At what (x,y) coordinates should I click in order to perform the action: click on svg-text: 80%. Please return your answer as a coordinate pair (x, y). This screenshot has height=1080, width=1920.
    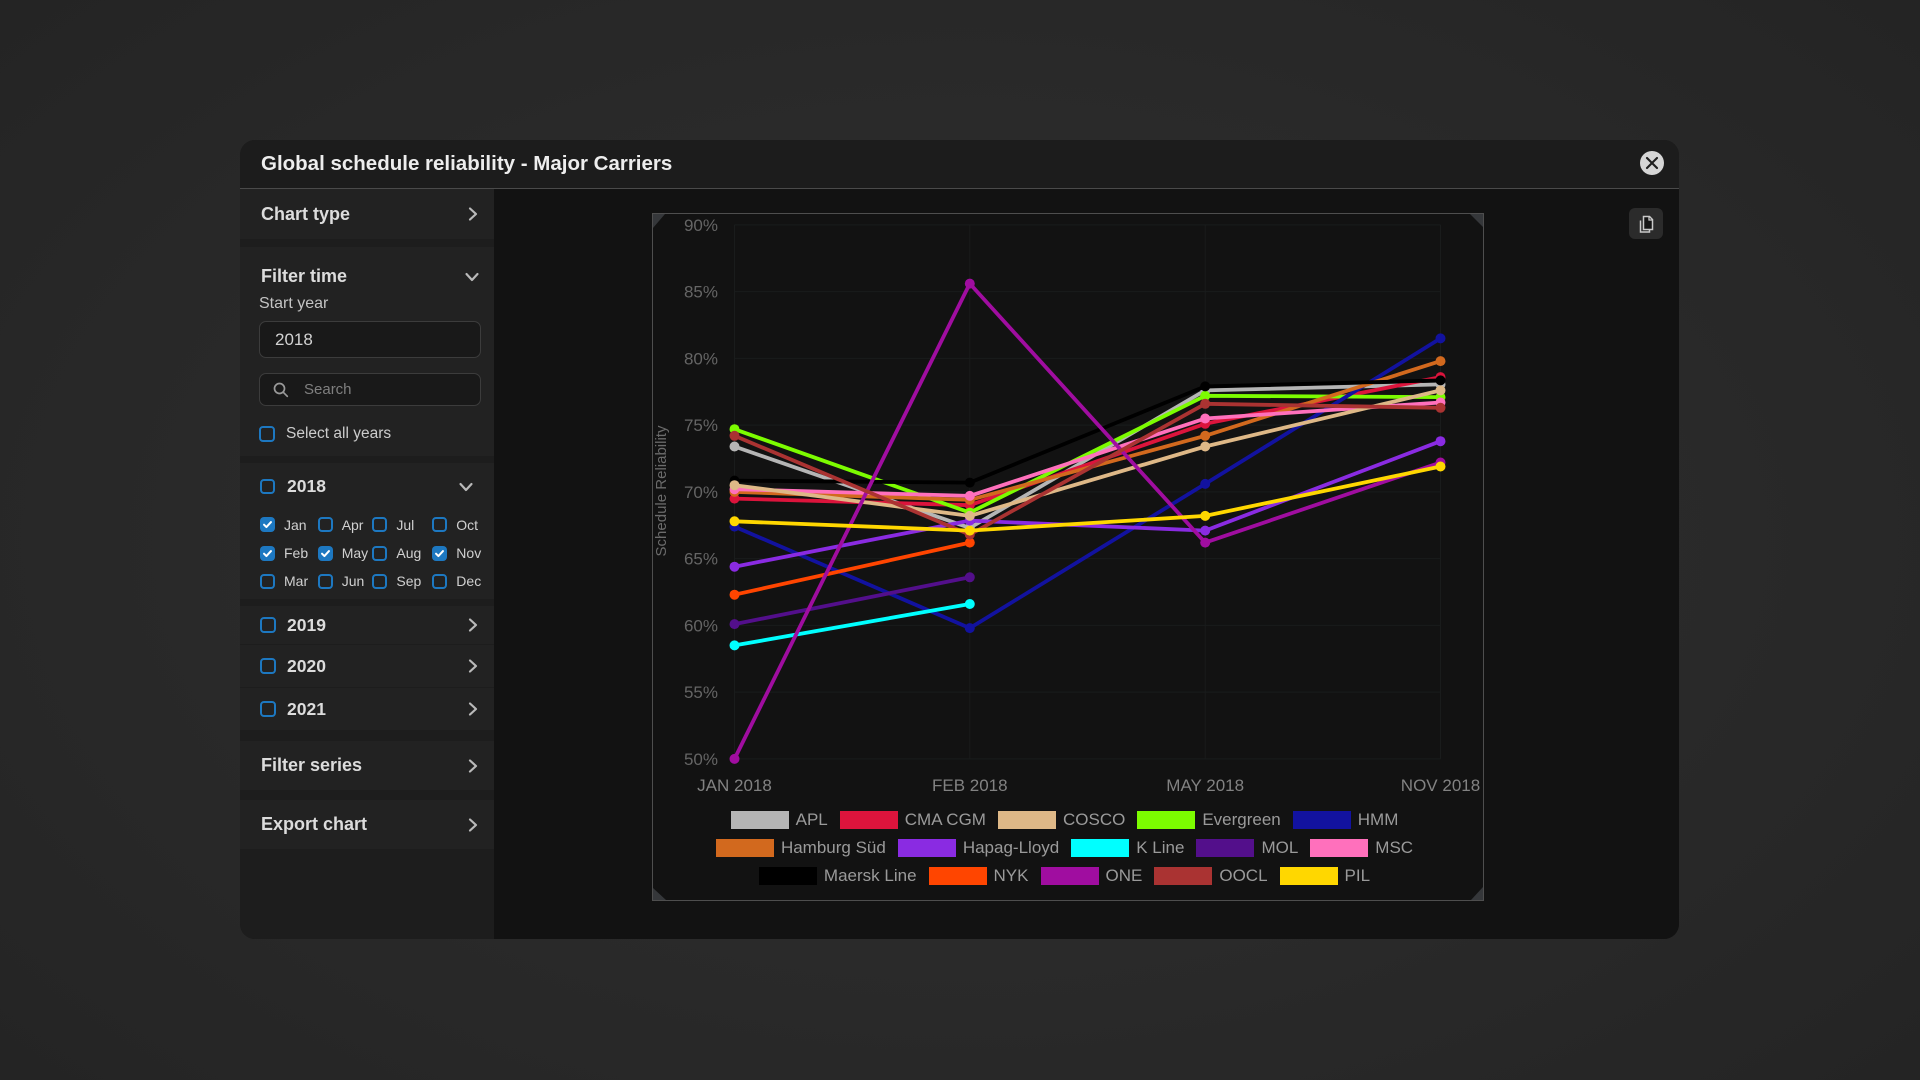
    Looking at the image, I should click on (700, 358).